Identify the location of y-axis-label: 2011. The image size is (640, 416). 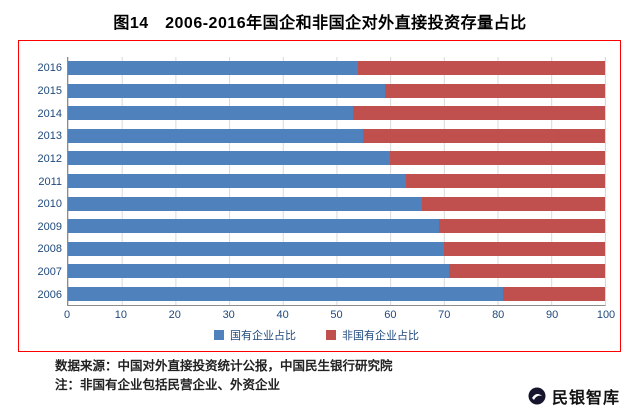
(50, 181).